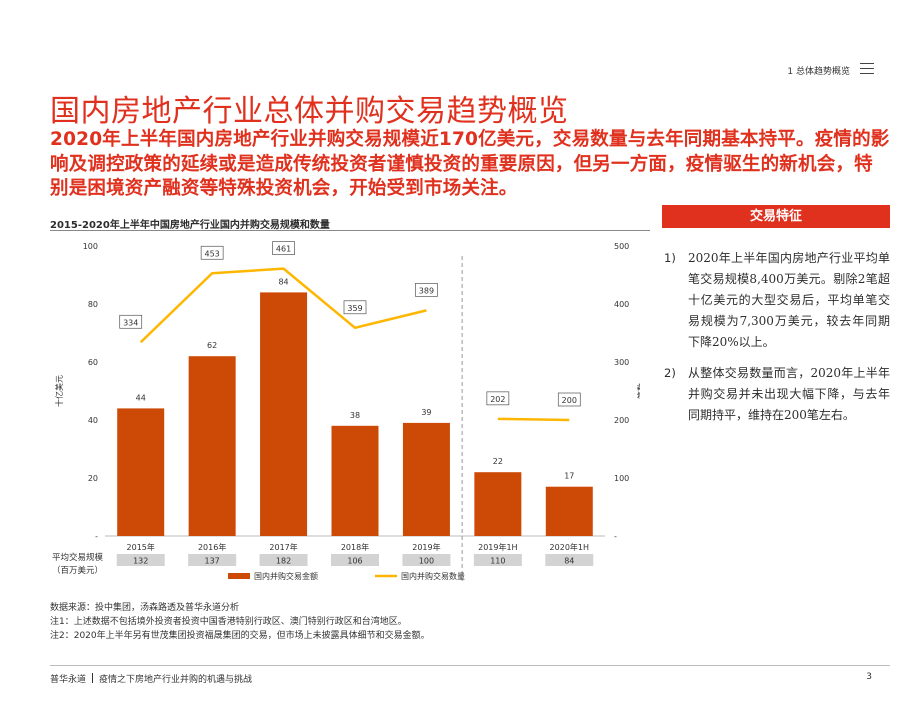 The image size is (920, 711). I want to click on line-value-label: 389, so click(426, 290).